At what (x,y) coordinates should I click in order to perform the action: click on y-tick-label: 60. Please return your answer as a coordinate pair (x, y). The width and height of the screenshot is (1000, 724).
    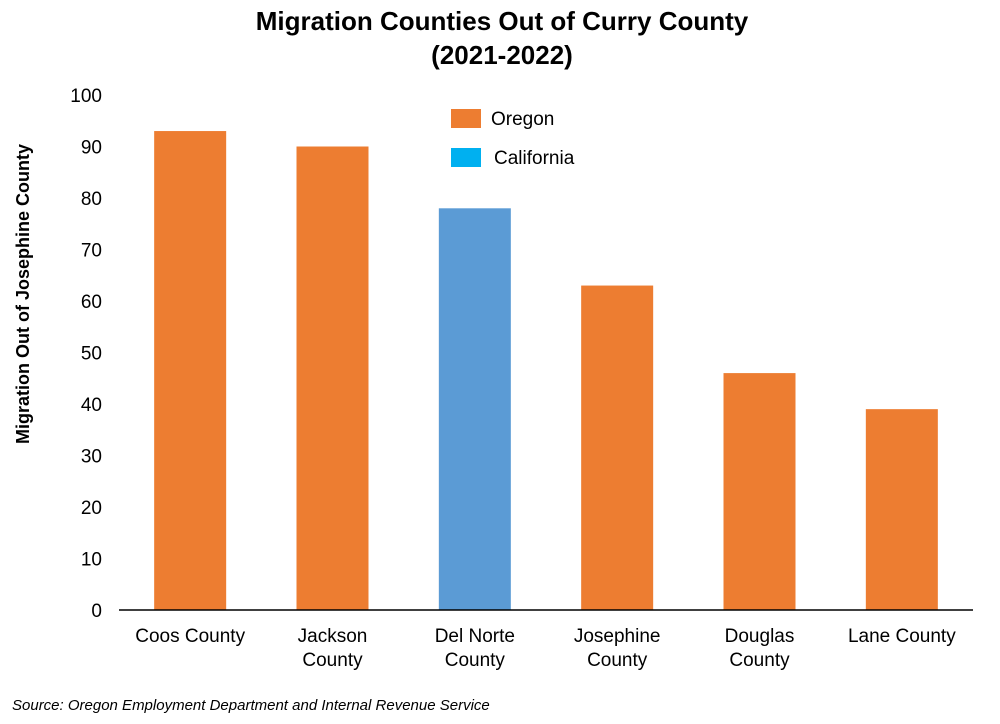
    Looking at the image, I should click on (91, 302).